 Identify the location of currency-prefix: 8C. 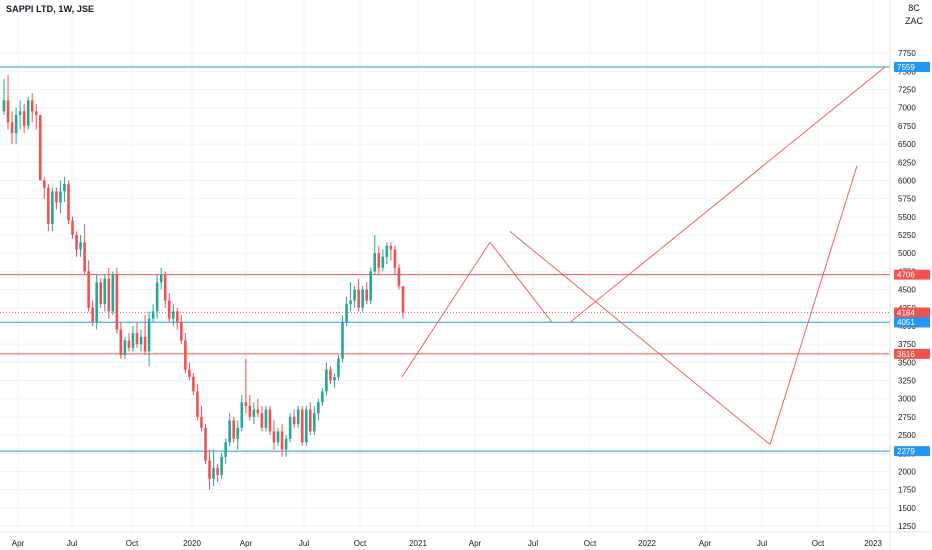
(914, 8).